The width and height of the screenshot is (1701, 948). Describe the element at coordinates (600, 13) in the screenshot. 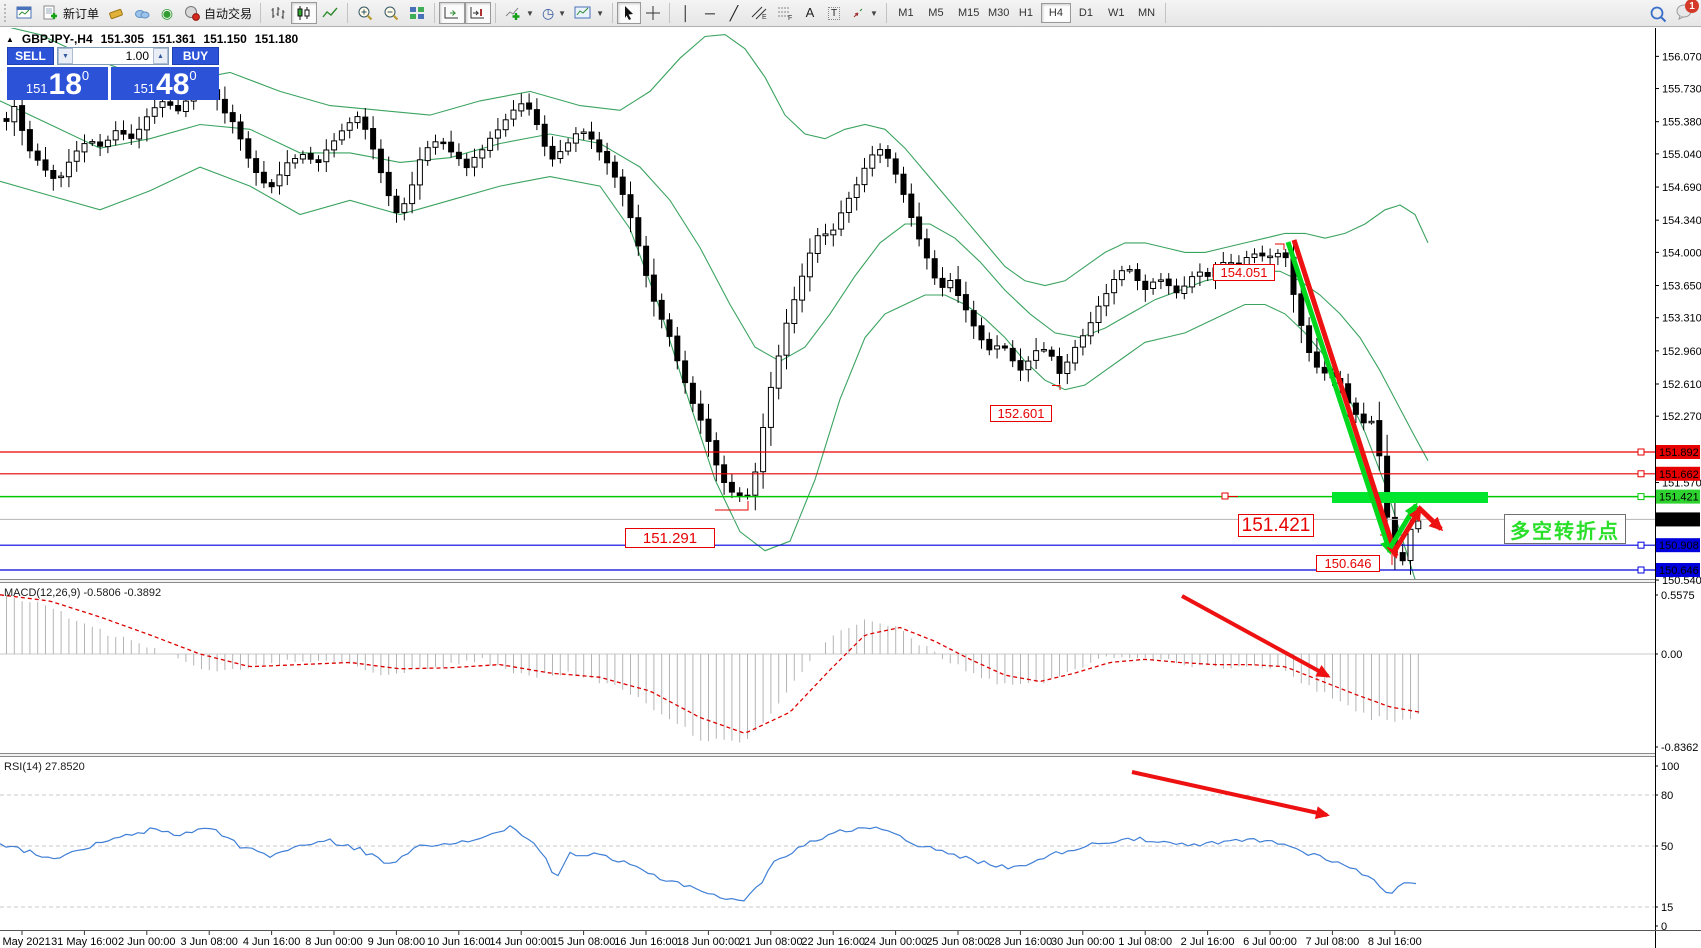

I see `chevron-down-icon: ▼` at that location.